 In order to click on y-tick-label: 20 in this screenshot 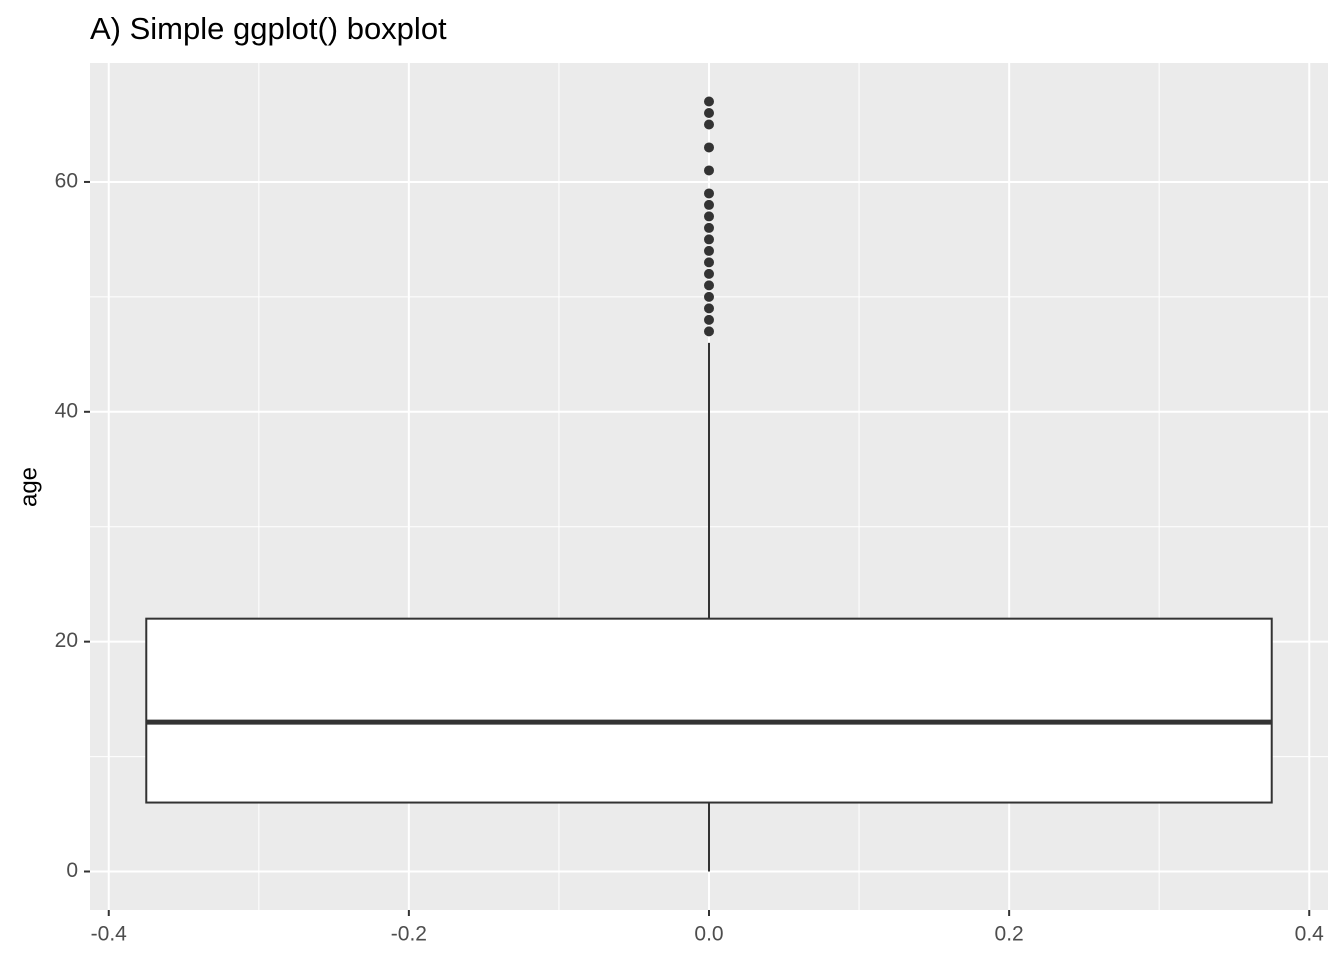, I will do `click(66, 640)`.